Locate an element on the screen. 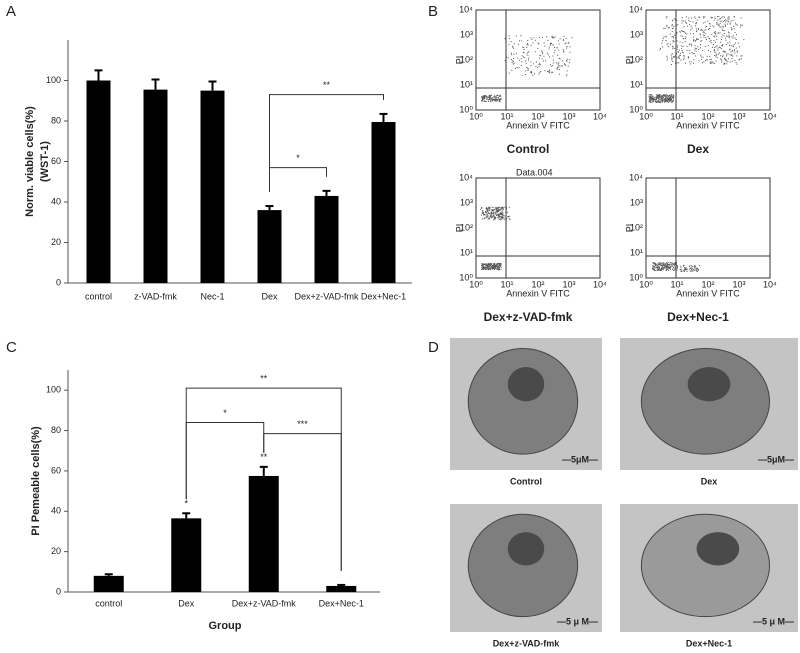  plot-caption: Dex is located at coordinates (698, 149).